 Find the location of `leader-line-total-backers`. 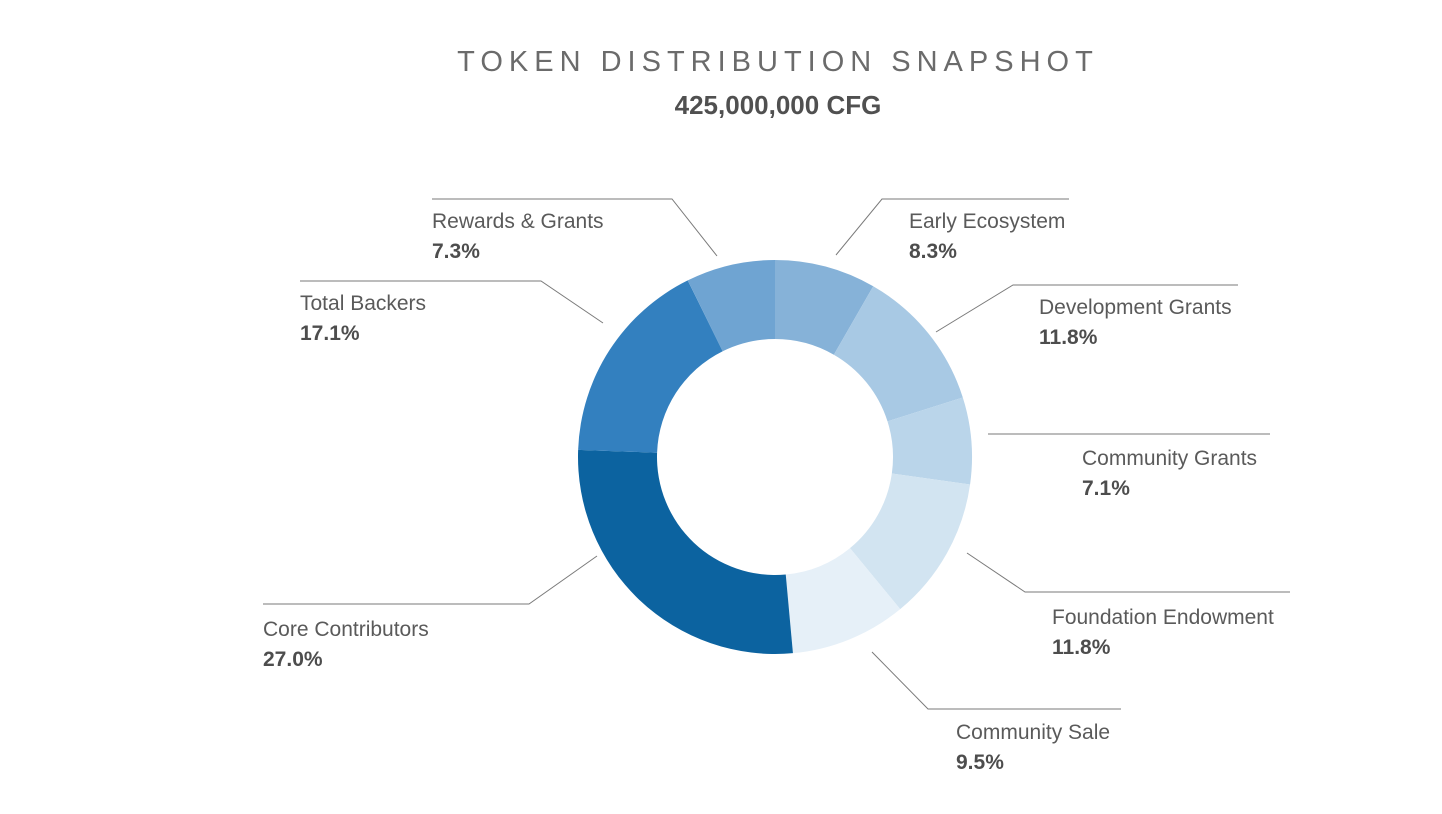

leader-line-total-backers is located at coordinates (452, 302).